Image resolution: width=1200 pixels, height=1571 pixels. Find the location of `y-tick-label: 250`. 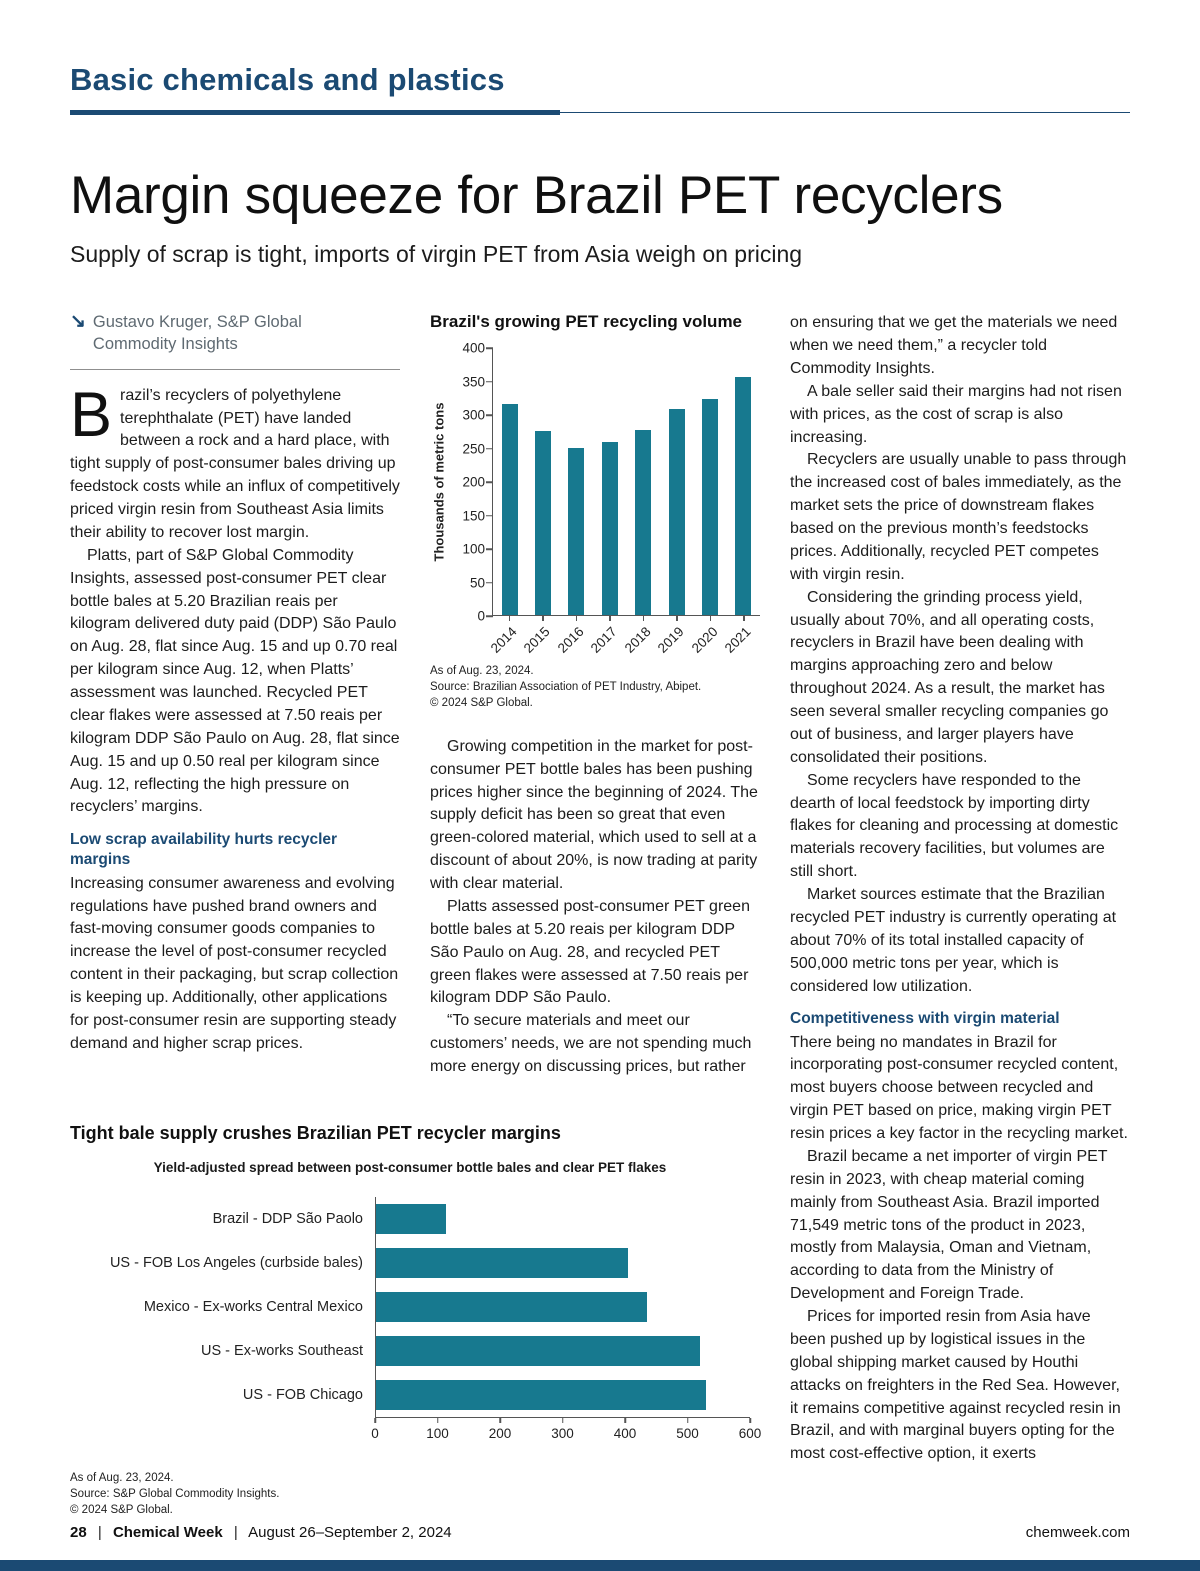

y-tick-label: 250 is located at coordinates (473, 449).